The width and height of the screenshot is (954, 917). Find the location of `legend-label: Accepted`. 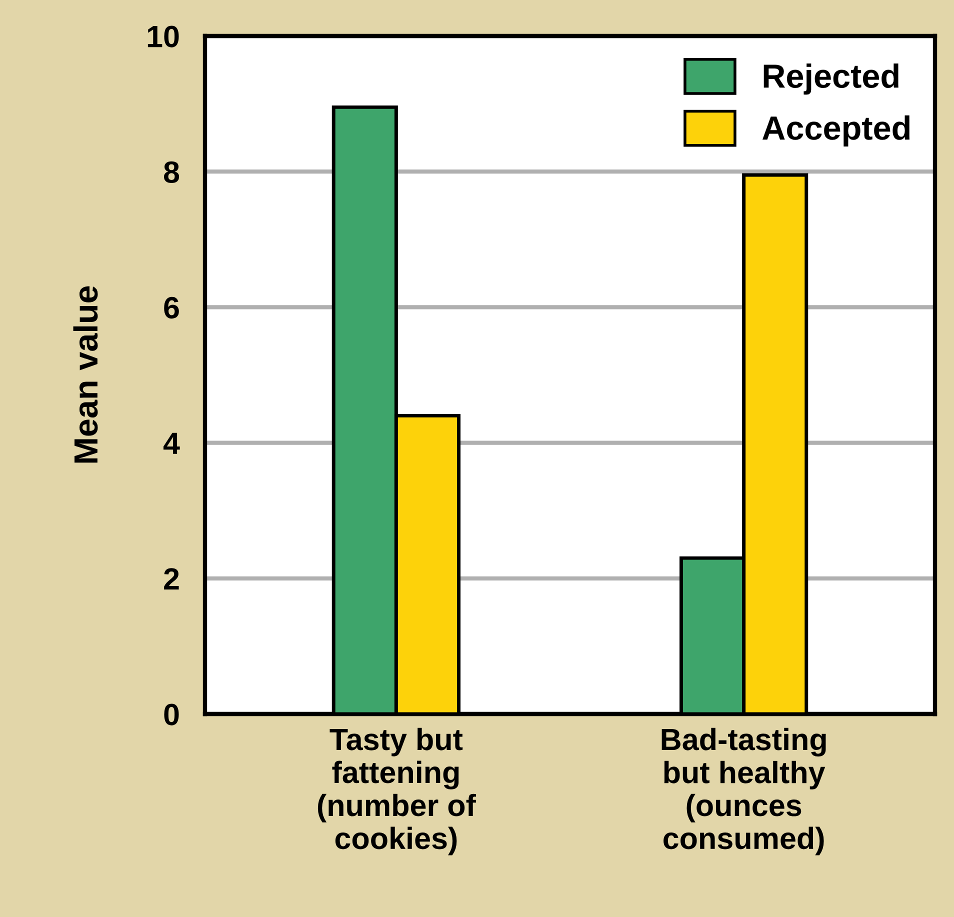

legend-label: Accepted is located at coordinates (836, 130).